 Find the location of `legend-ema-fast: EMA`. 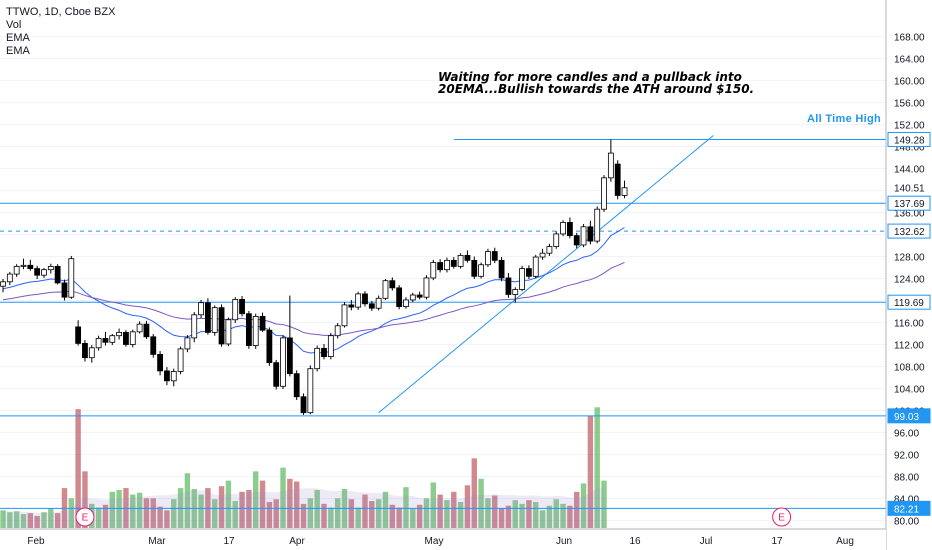

legend-ema-fast: EMA is located at coordinates (18, 38).